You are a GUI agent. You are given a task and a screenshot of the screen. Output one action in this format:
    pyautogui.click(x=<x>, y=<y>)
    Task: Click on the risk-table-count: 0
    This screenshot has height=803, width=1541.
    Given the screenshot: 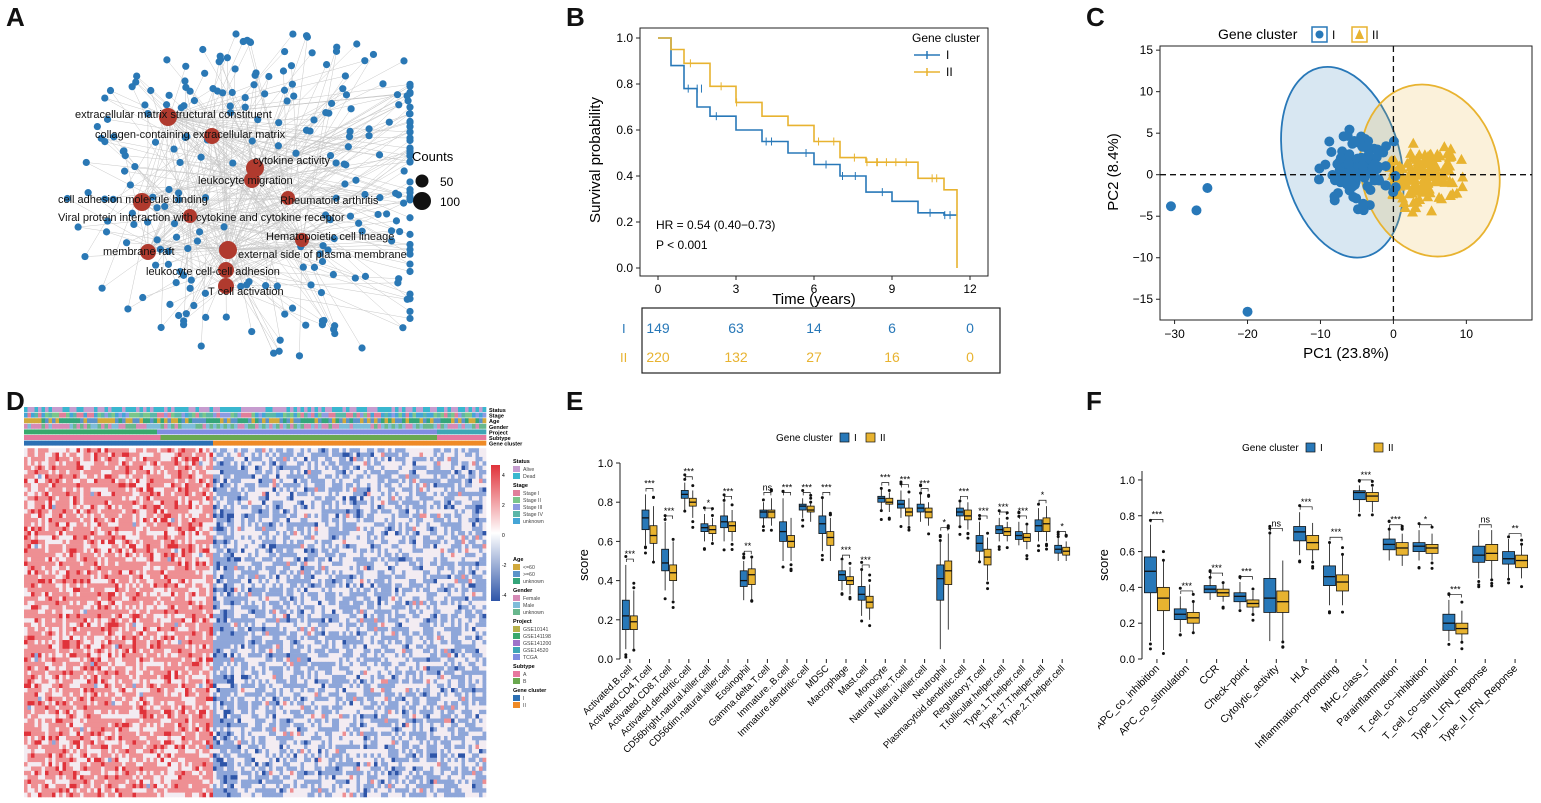 What is the action you would take?
    pyautogui.click(x=970, y=328)
    